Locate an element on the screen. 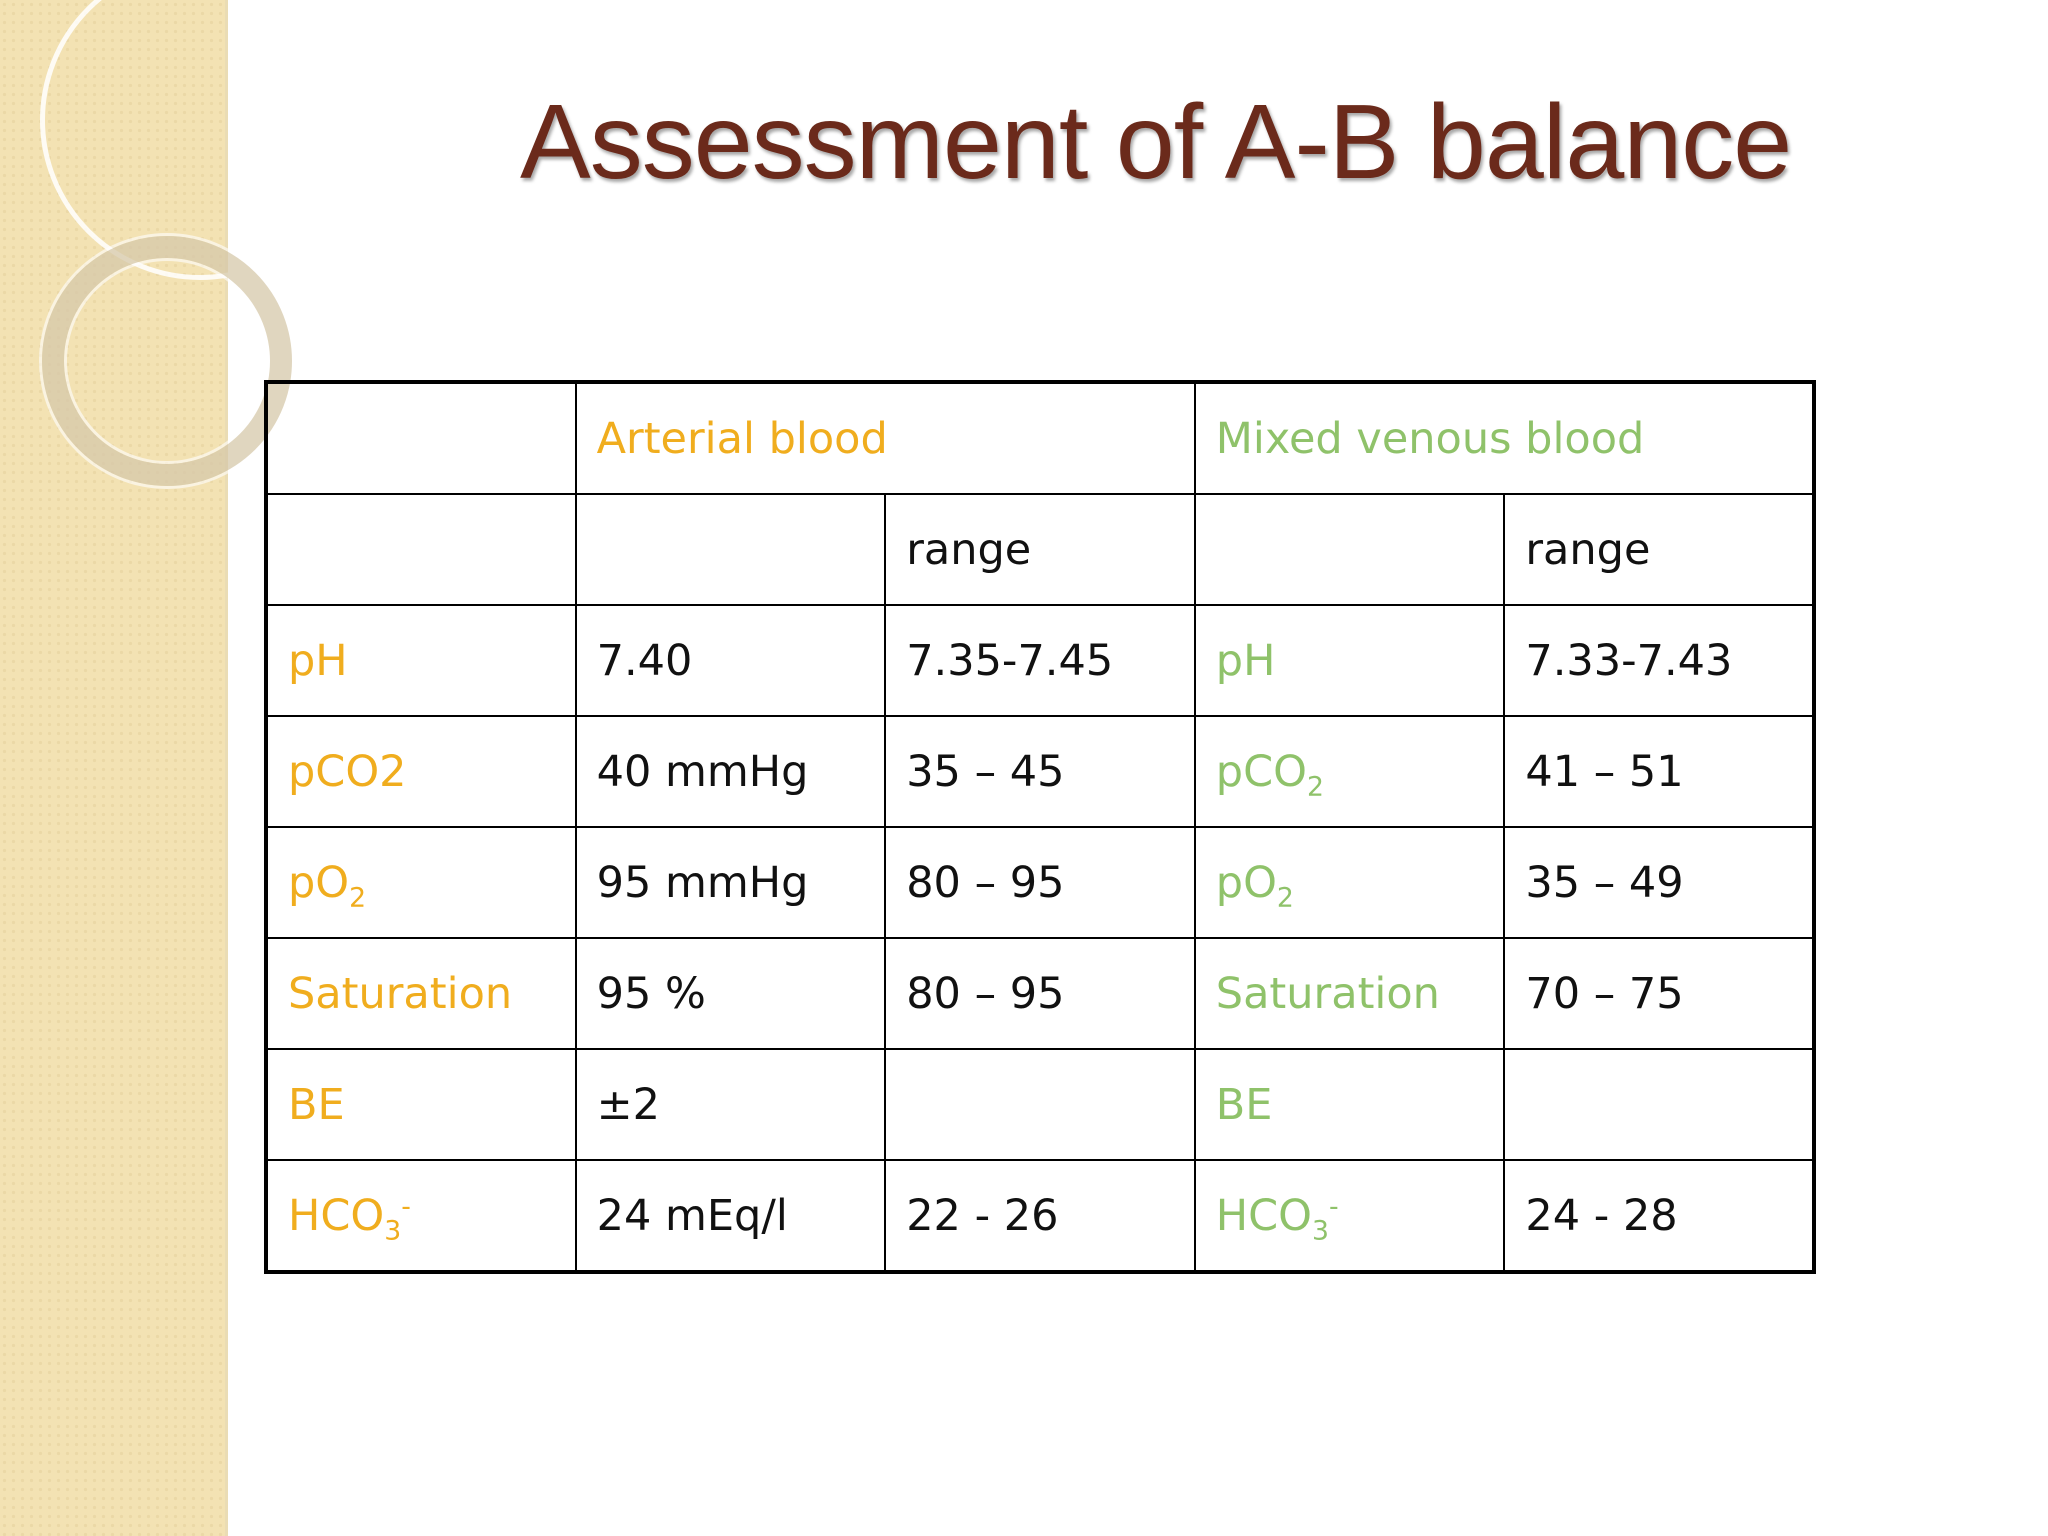  table-row: HCO3- 24 mEq/l 22 - 26 HCO3- 24 - 28 is located at coordinates (1040, 1216).